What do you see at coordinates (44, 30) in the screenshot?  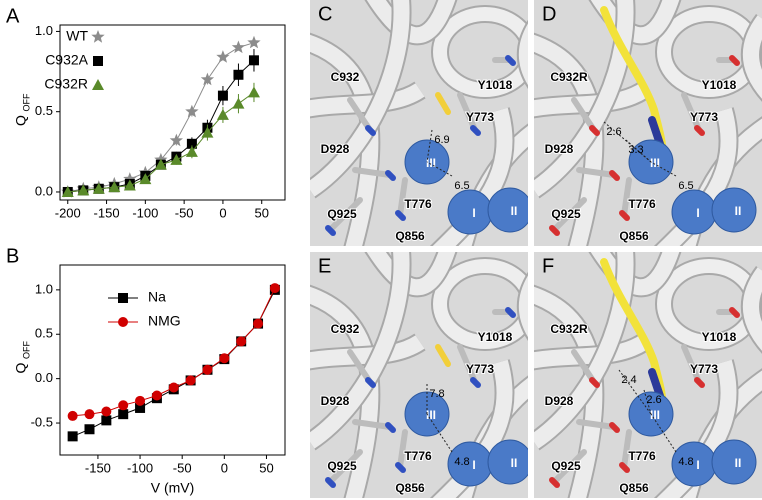 I see `y-tick-label: 1.0` at bounding box center [44, 30].